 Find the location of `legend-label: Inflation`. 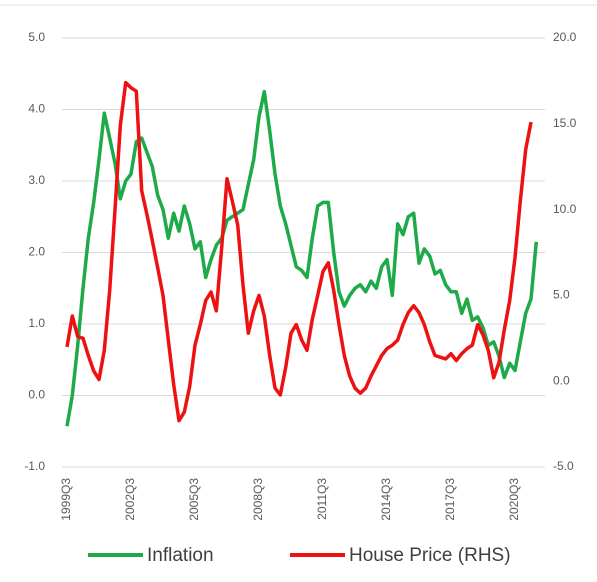

legend-label: Inflation is located at coordinates (180, 555).